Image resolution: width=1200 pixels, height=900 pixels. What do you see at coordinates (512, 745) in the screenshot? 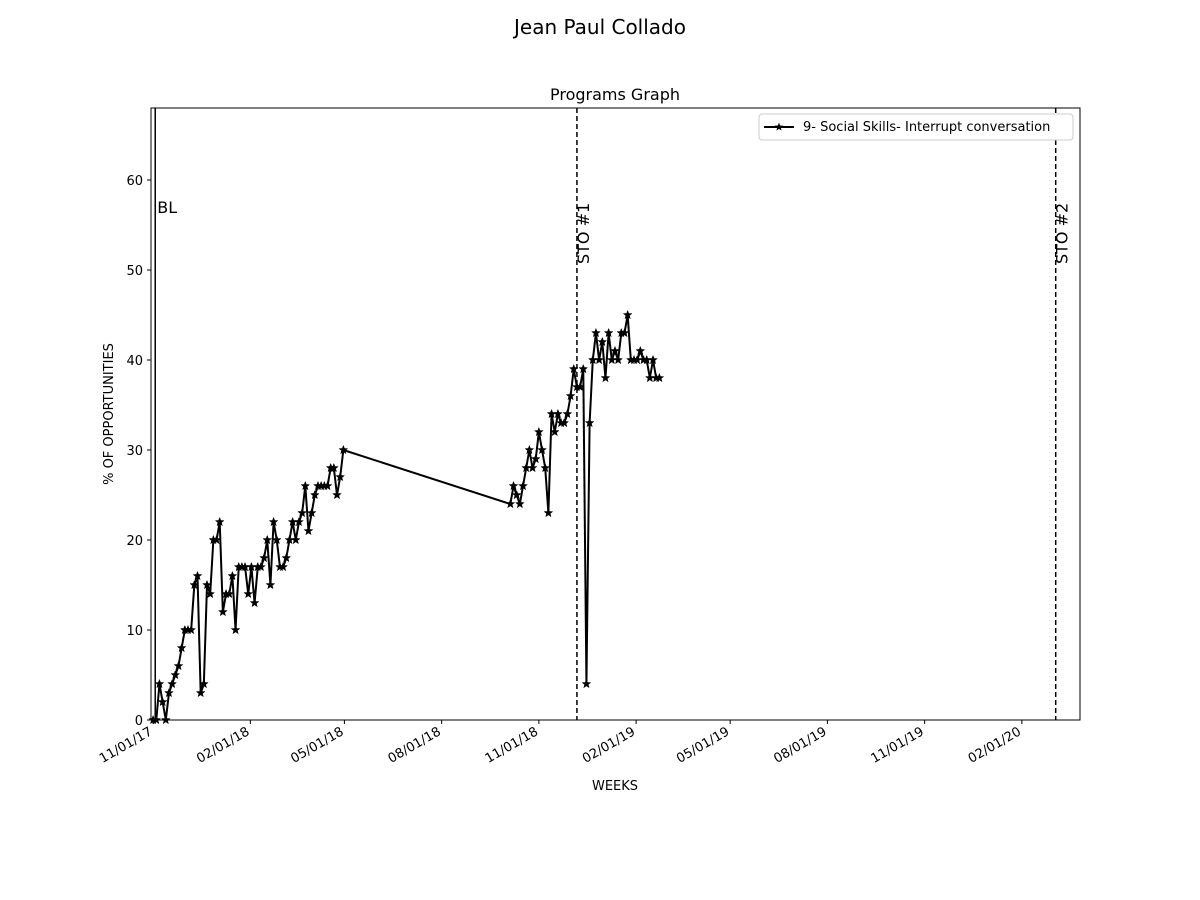
I see `x-tick-label: 11/01/18` at bounding box center [512, 745].